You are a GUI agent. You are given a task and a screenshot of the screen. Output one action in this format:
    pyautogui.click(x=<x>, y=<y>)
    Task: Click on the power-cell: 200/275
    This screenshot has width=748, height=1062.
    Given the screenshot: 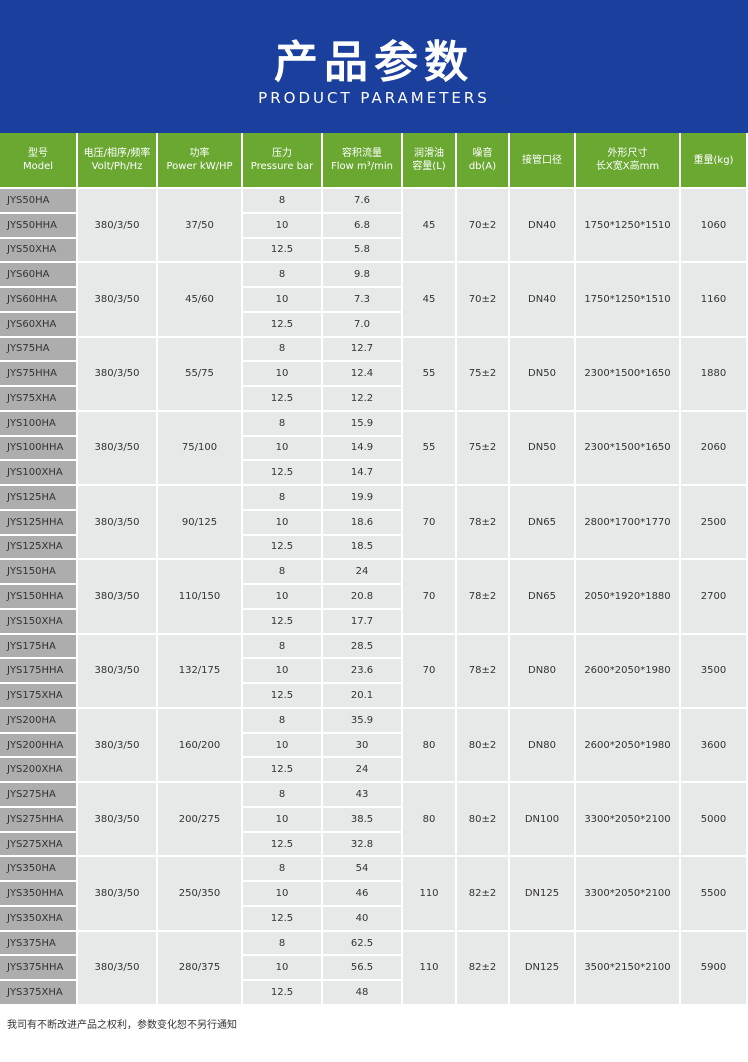 What is the action you would take?
    pyautogui.click(x=200, y=820)
    